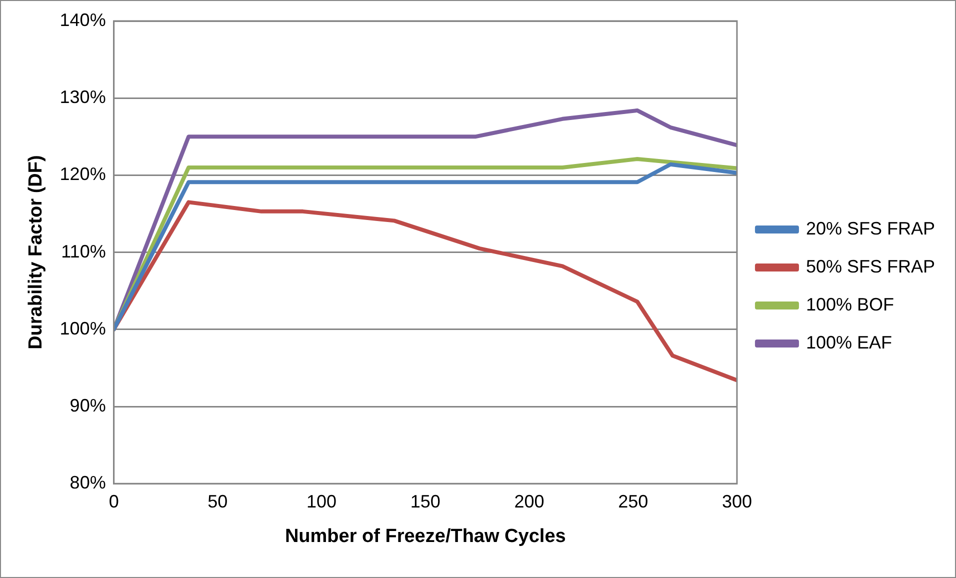 This screenshot has width=956, height=578. What do you see at coordinates (83, 20) in the screenshot?
I see `y-tick-label: 140%` at bounding box center [83, 20].